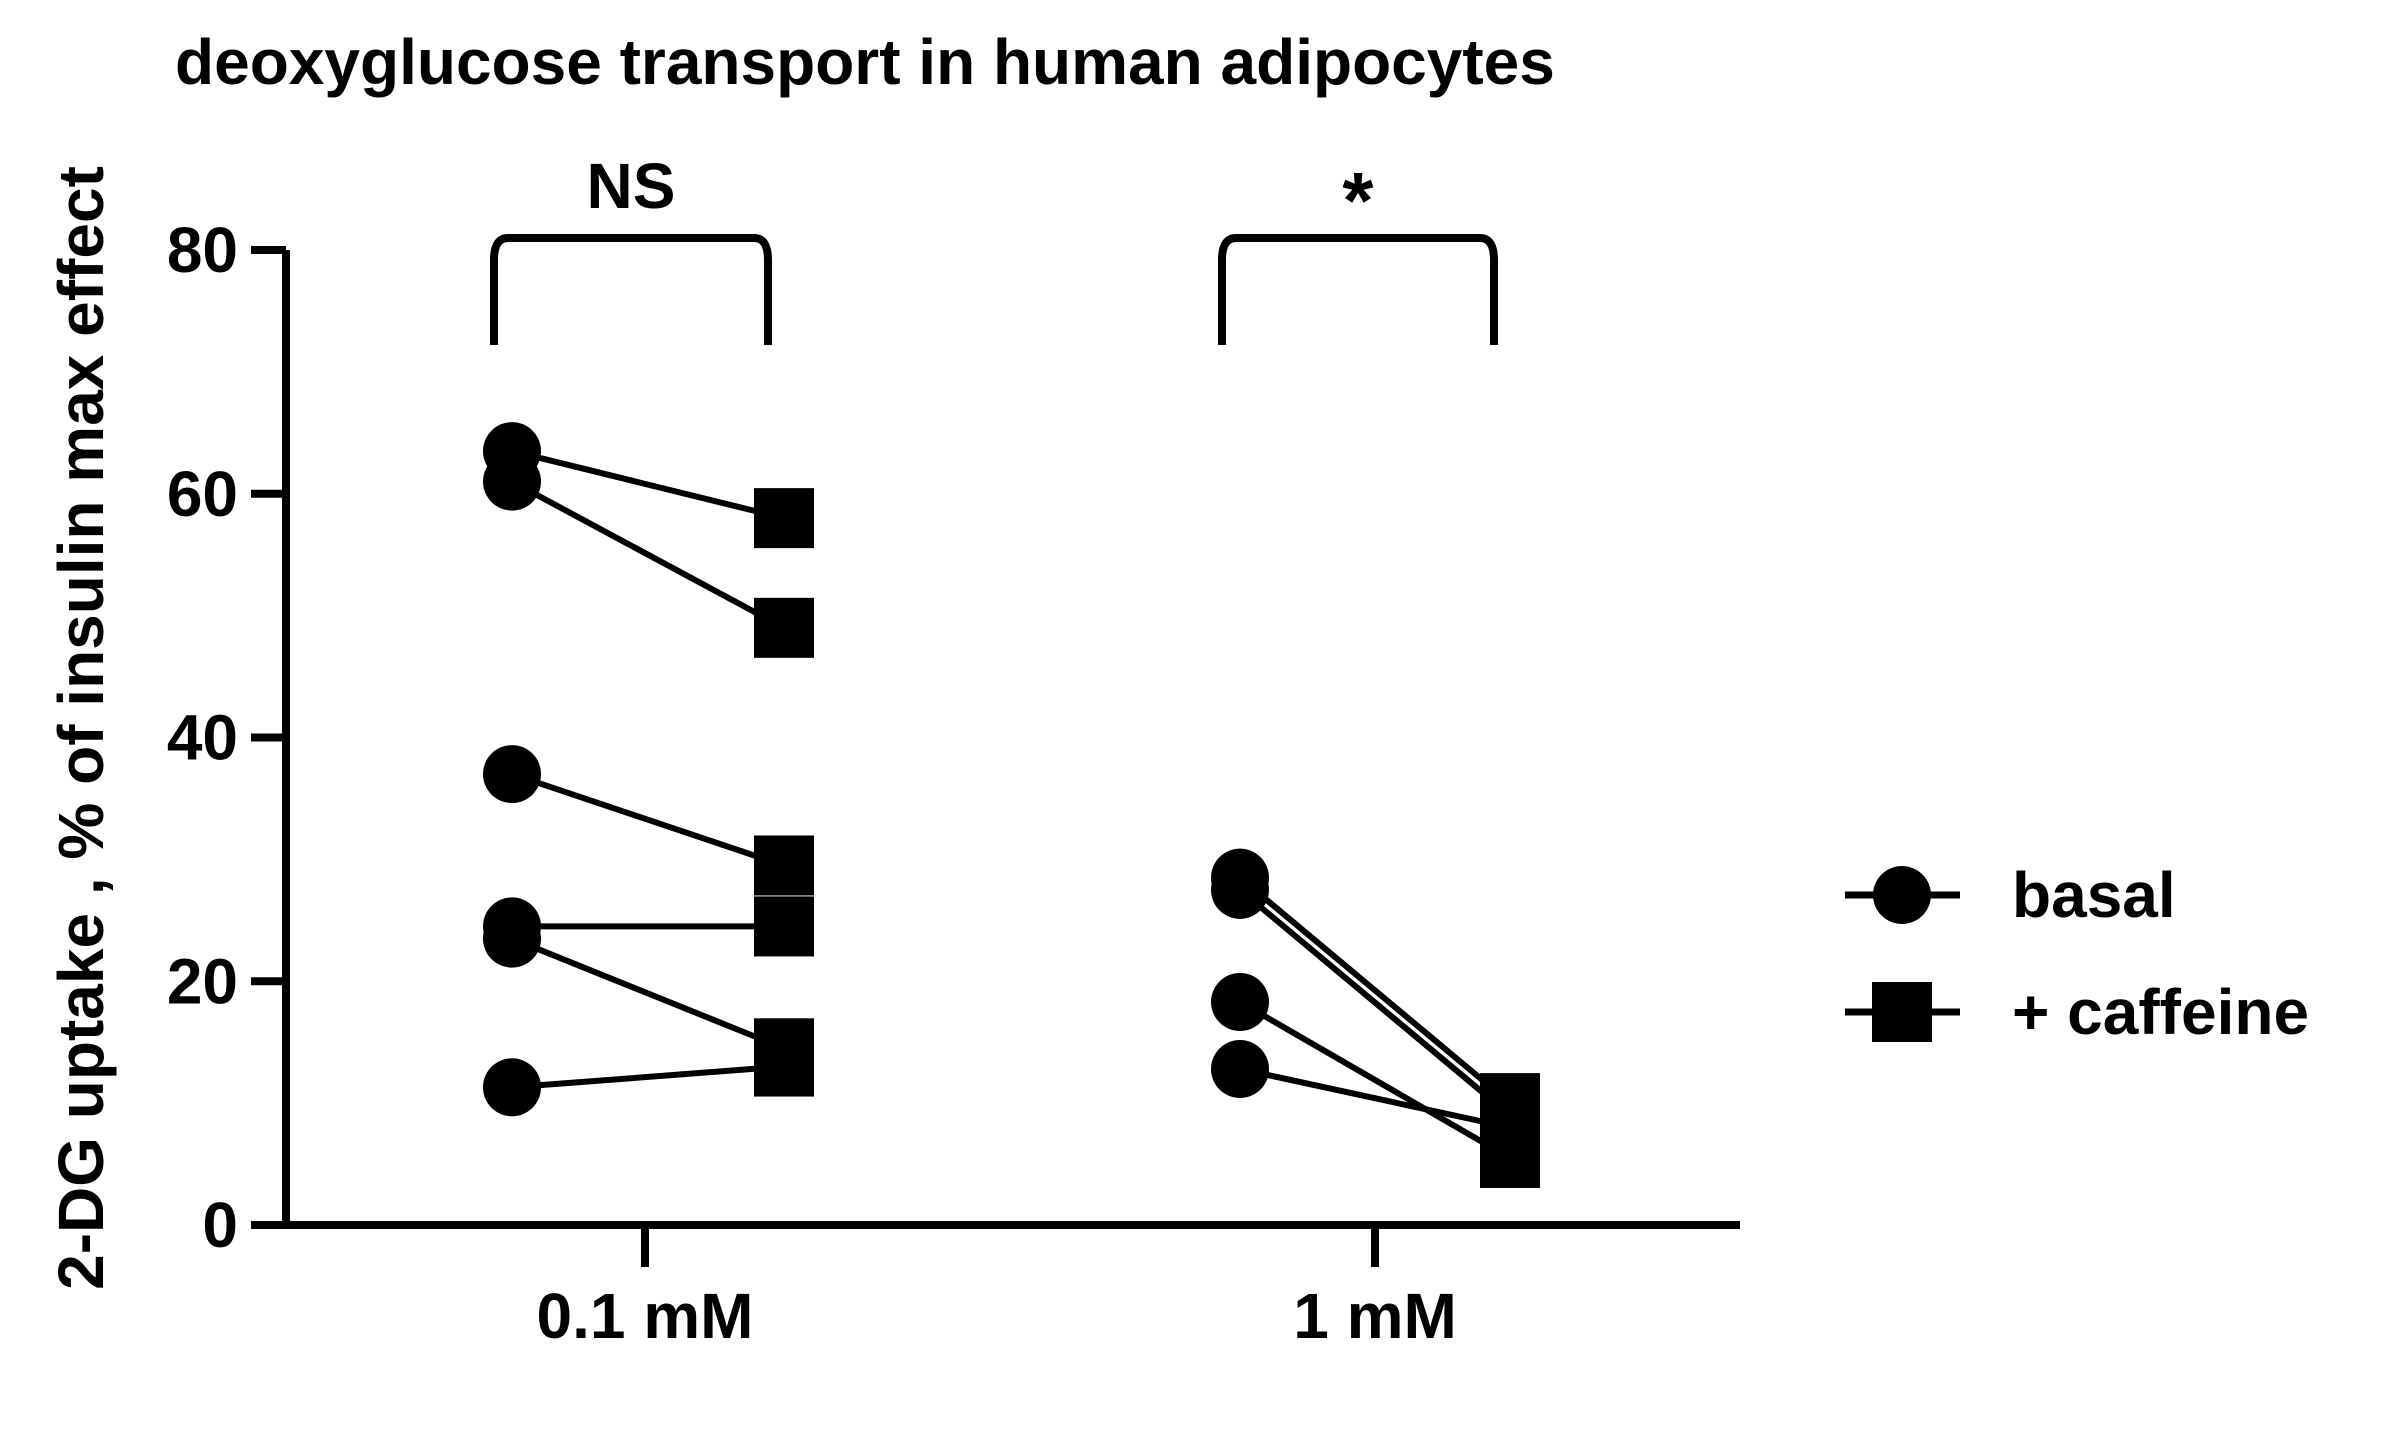  What do you see at coordinates (1375, 1316) in the screenshot?
I see `x-tick-label: 1 mM` at bounding box center [1375, 1316].